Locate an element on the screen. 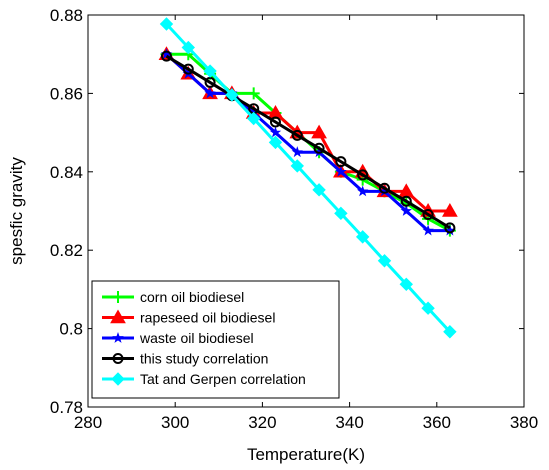  legend-label: corn oil biodiesel is located at coordinates (192, 297).